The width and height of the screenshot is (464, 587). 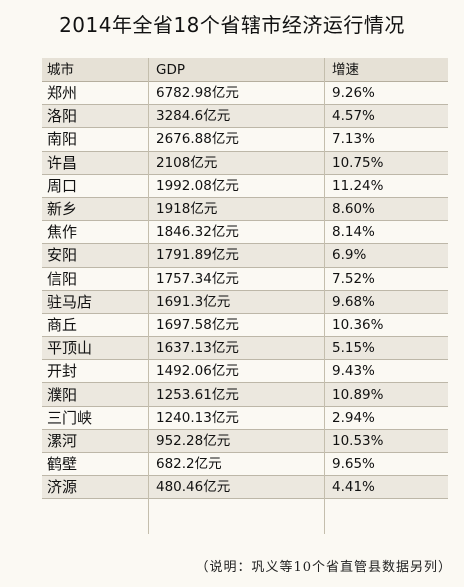 What do you see at coordinates (197, 232) in the screenshot?
I see `cell-gdp: 1846.32亿元` at bounding box center [197, 232].